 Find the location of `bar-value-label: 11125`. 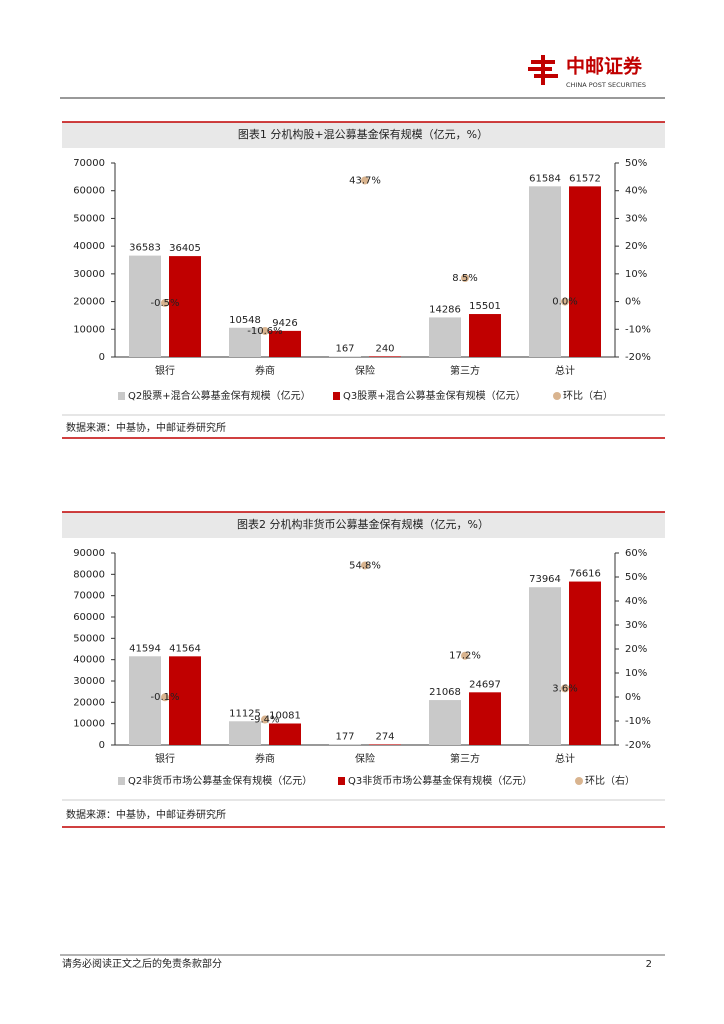

bar-value-label: 11125 is located at coordinates (245, 713).